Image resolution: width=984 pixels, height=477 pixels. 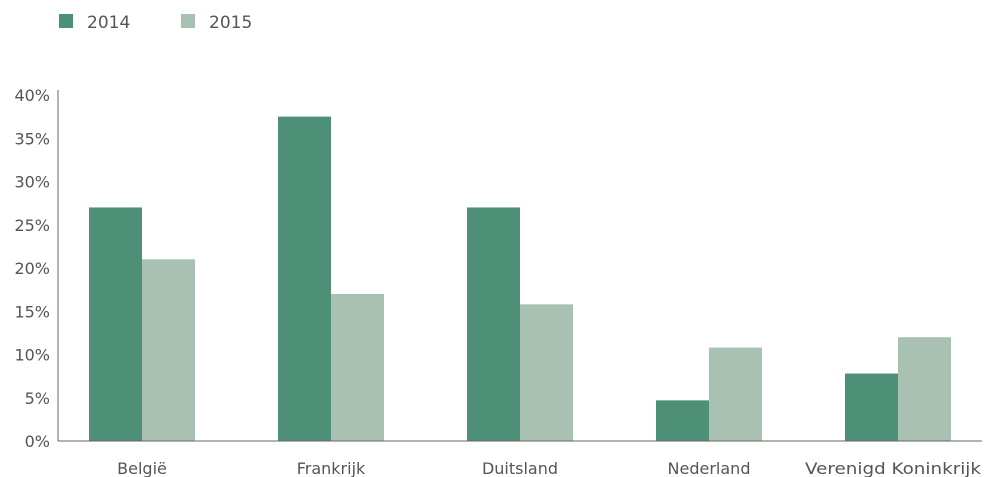 I want to click on y-tick-label: 35%, so click(x=32, y=138).